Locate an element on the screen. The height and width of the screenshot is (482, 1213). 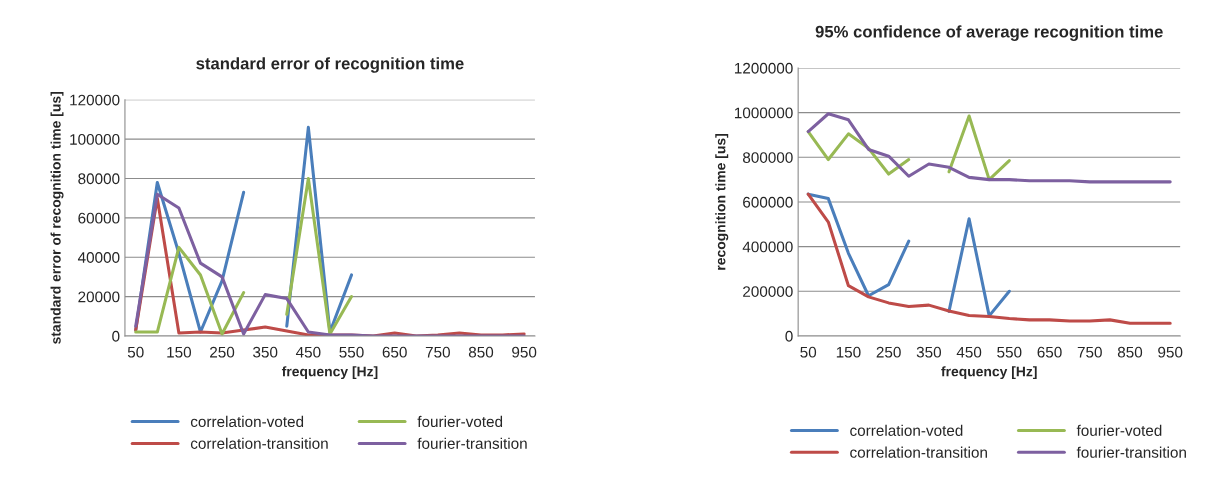
chart-title: 95% confidence of average recognition time is located at coordinates (989, 33).